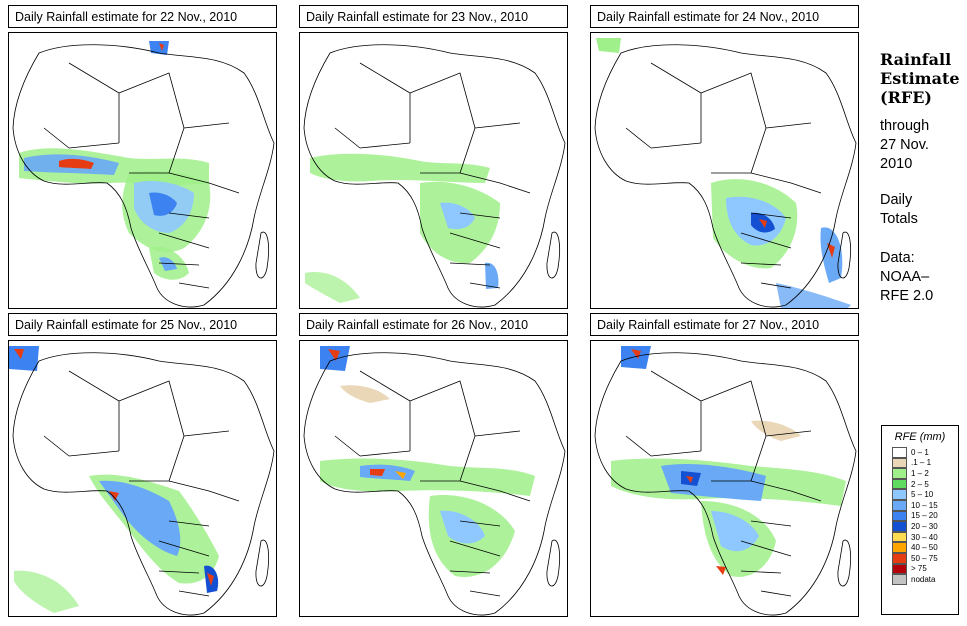  I want to click on legend-item: .1 – 1, so click(920, 463).